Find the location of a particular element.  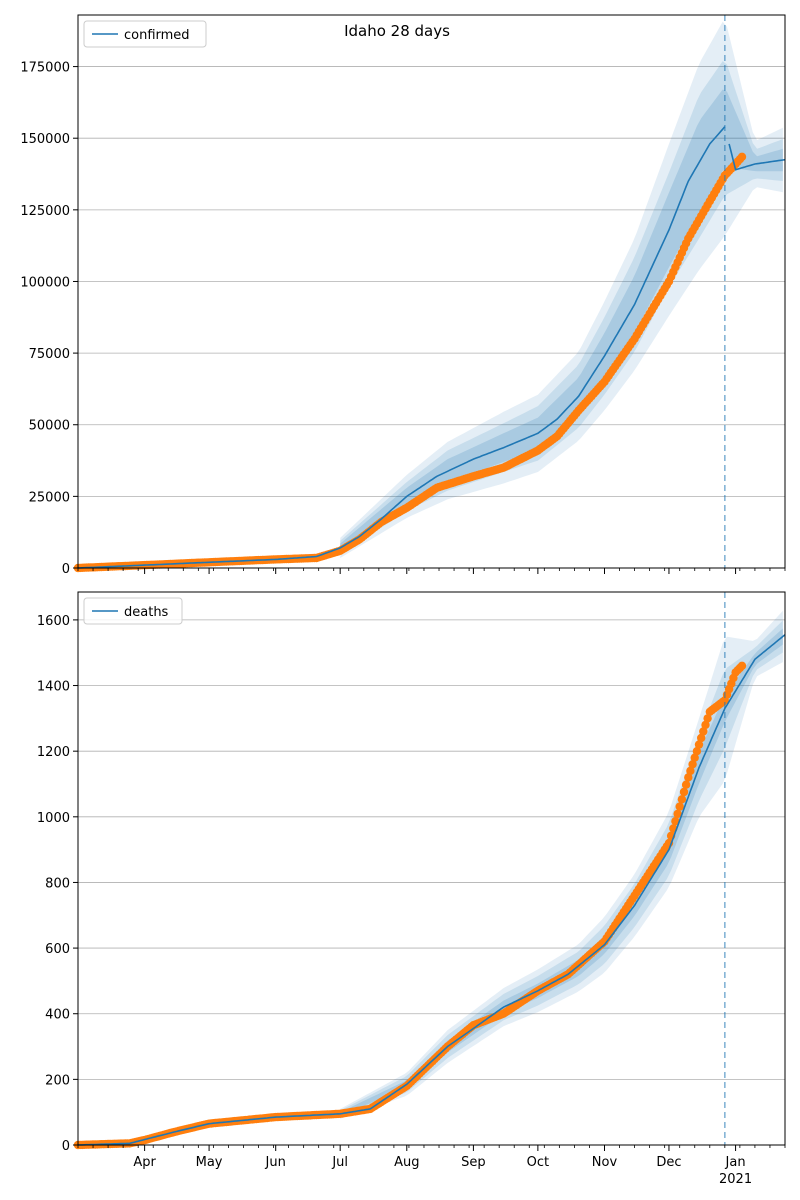

model-line-forecast is located at coordinates (757, 157).